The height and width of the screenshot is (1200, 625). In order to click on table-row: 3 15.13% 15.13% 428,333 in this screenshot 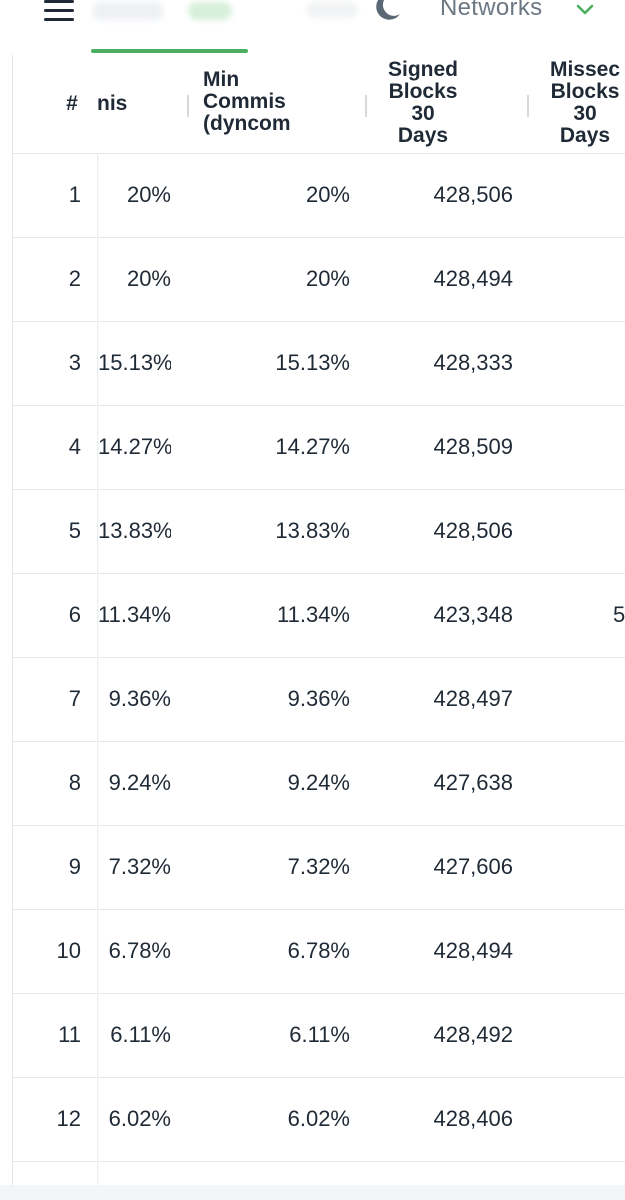, I will do `click(319, 363)`.